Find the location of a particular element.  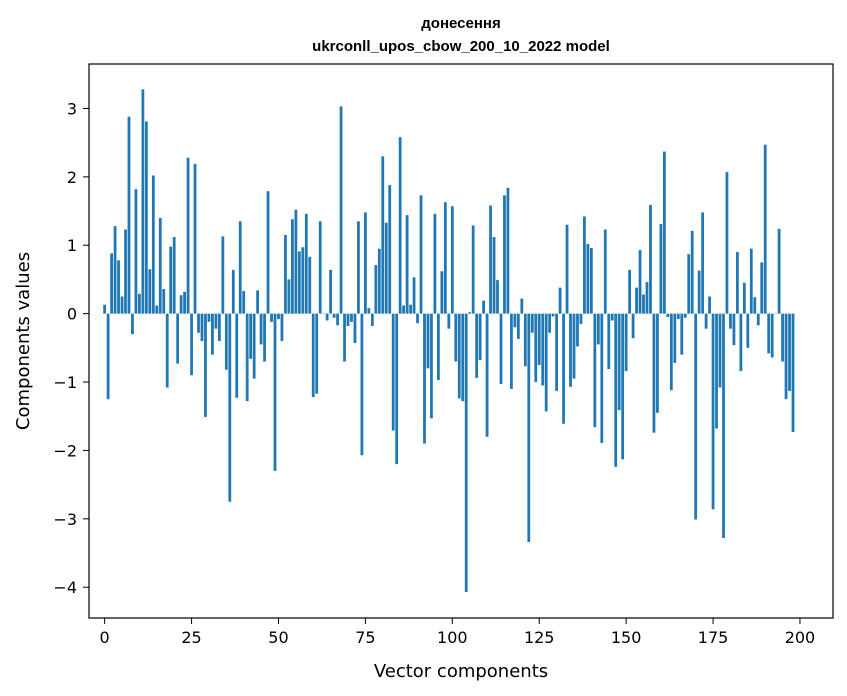

x-axis-label: Vector components is located at coordinates (461, 671).